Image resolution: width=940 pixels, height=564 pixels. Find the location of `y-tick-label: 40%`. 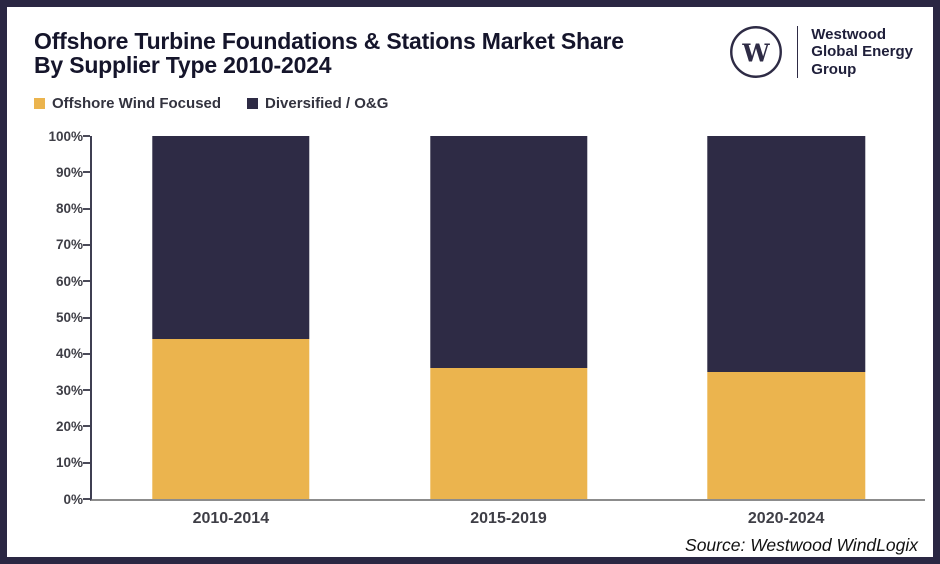

y-tick-label: 40% is located at coordinates (69, 354).